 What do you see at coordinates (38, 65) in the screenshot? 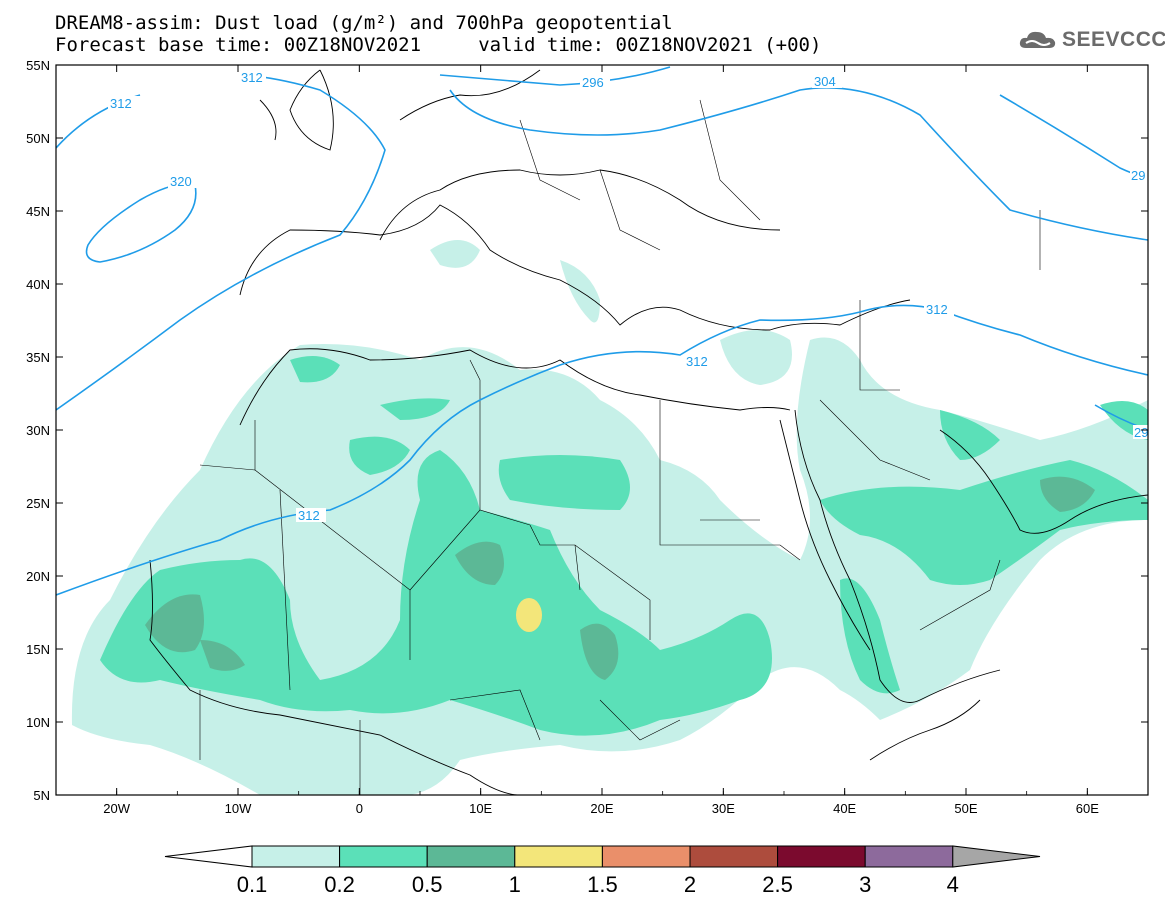
I see `lat-label: 55N` at bounding box center [38, 65].